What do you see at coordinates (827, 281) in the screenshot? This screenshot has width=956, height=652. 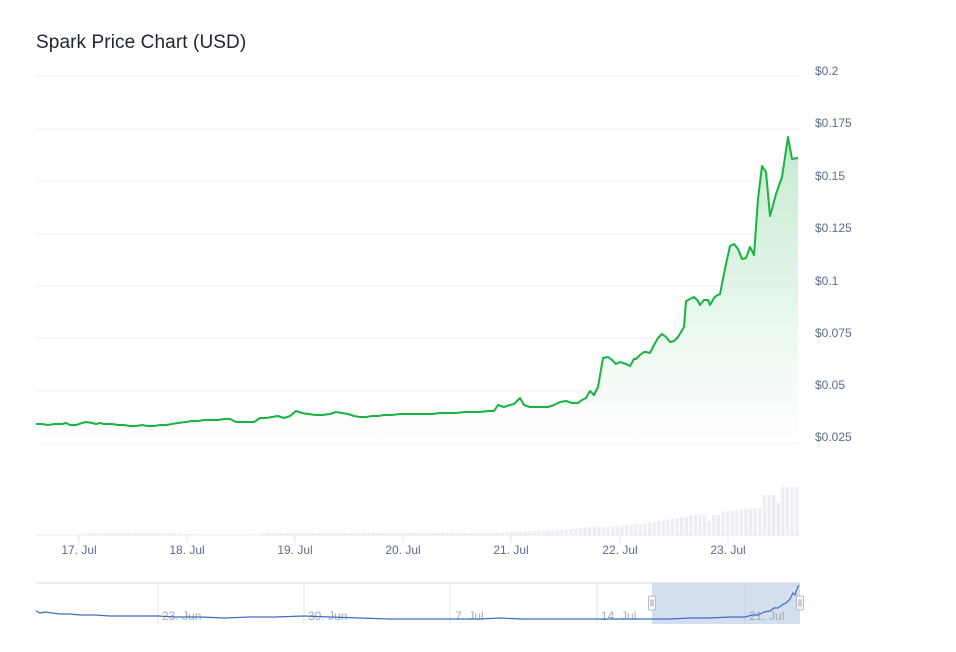 I see `y-tick: $0.1` at bounding box center [827, 281].